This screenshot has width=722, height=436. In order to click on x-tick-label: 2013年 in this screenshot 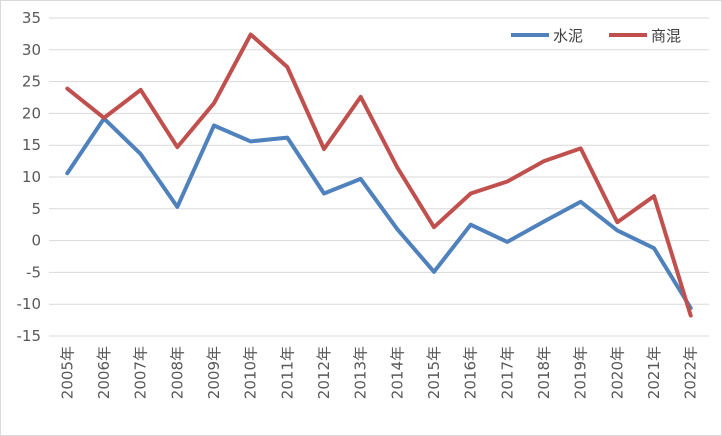, I will do `click(361, 372)`.